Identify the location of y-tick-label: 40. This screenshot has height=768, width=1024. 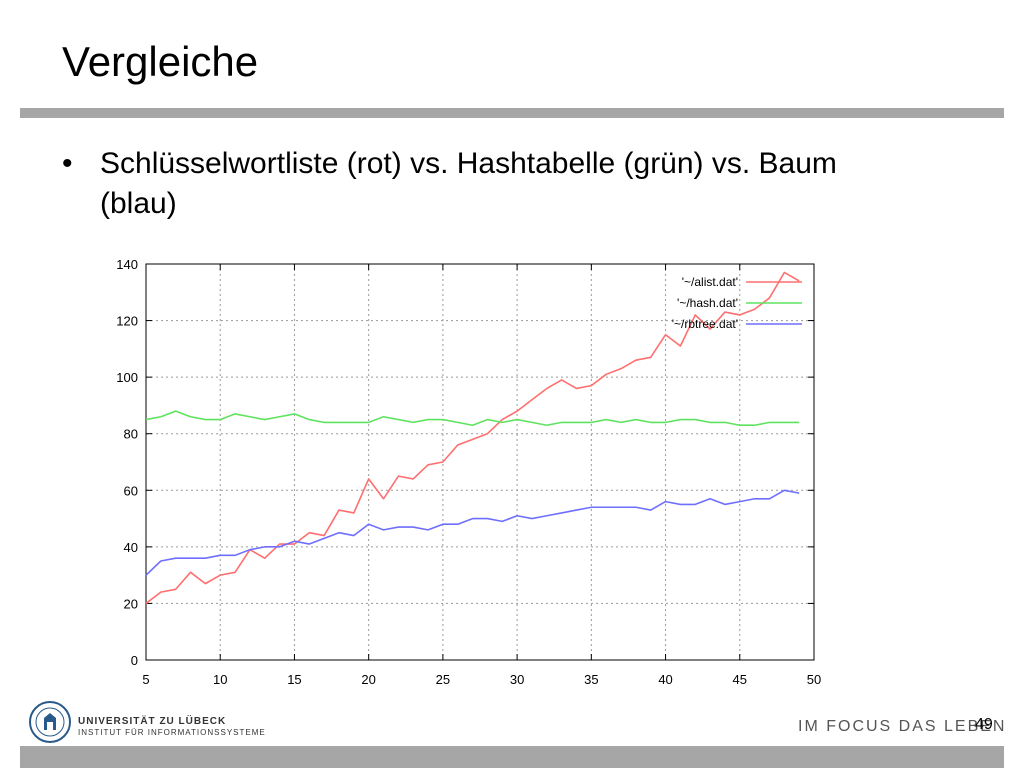
(131, 547).